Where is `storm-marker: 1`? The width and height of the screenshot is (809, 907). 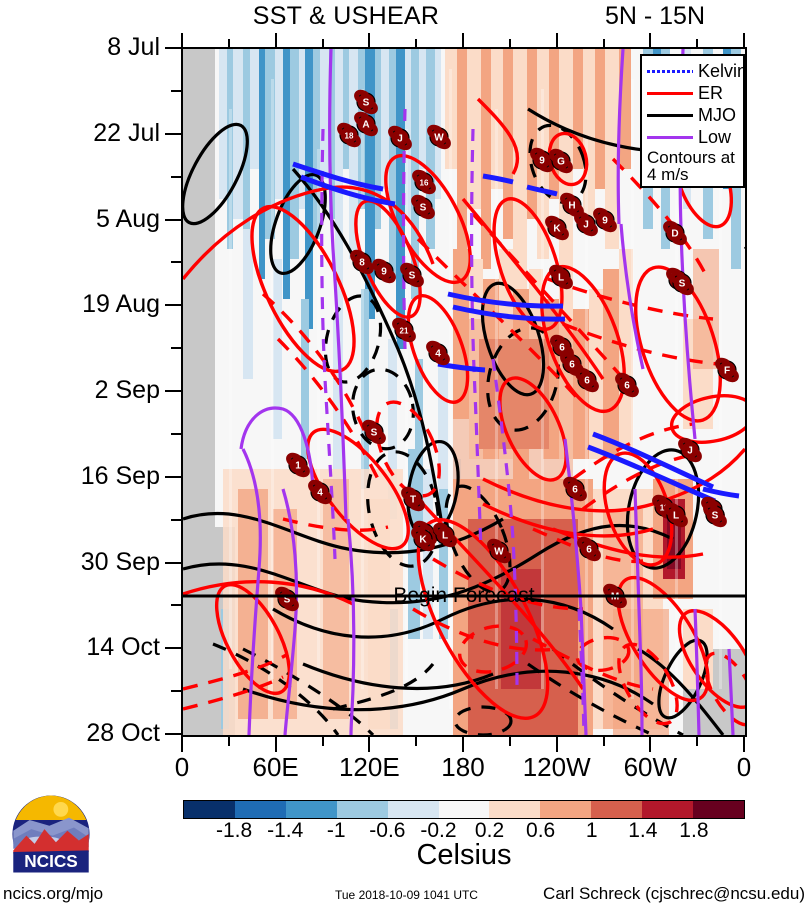
storm-marker: 1 is located at coordinates (298, 465).